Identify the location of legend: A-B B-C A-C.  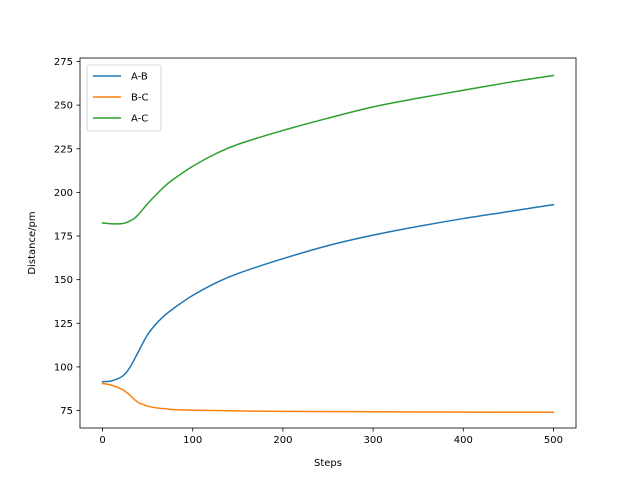
(124, 98).